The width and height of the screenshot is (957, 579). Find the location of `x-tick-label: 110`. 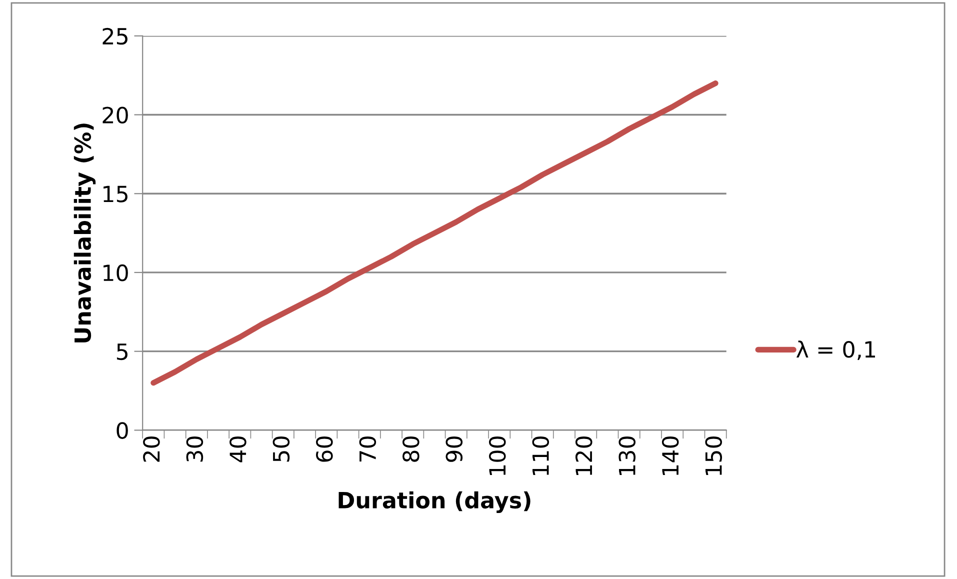

x-tick-label: 110 is located at coordinates (541, 456).